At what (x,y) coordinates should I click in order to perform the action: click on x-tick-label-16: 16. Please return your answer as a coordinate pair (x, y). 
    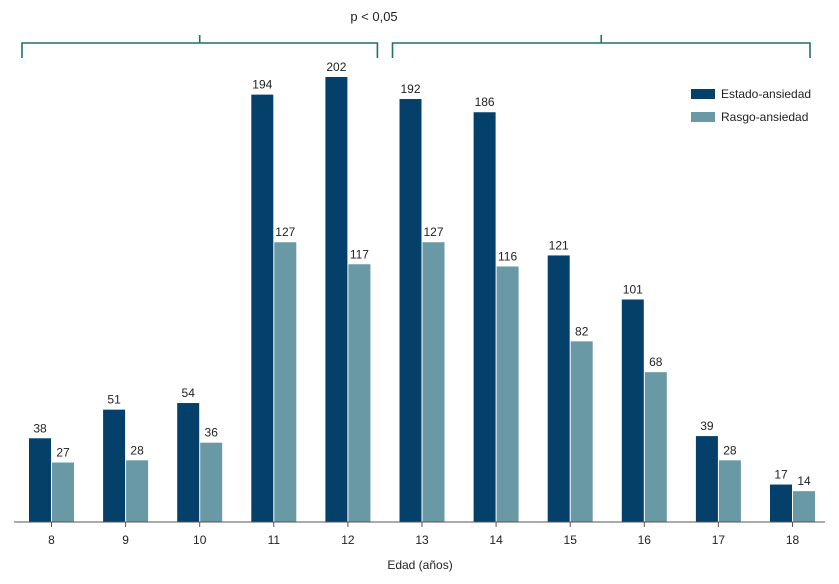
    Looking at the image, I should click on (645, 540).